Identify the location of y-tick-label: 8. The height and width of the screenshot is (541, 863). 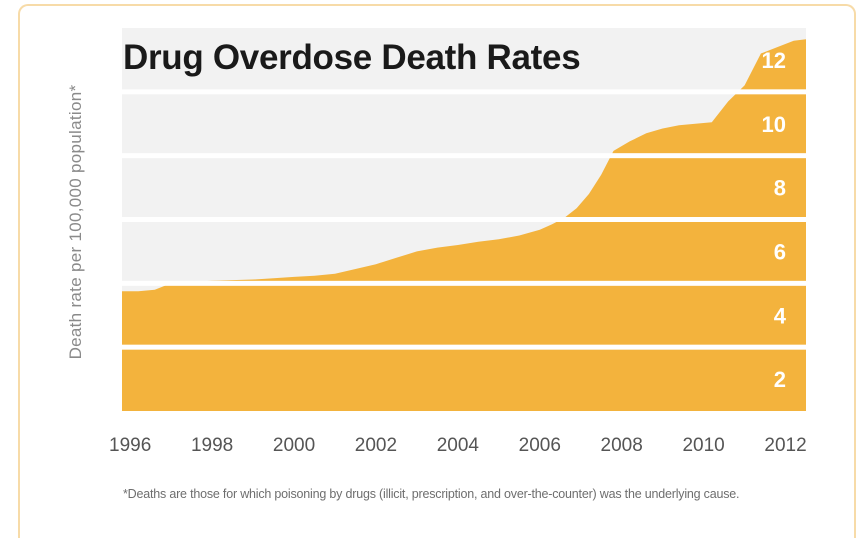
(780, 188).